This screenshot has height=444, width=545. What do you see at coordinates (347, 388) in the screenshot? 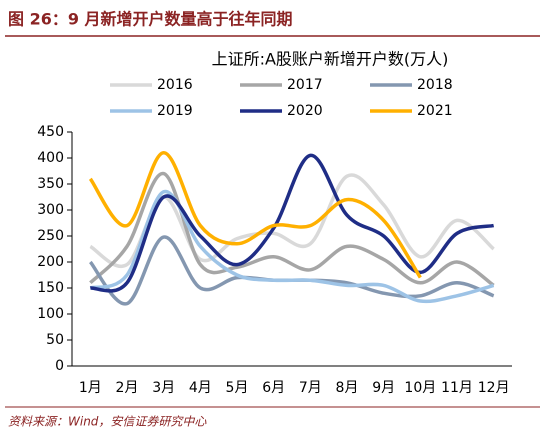
I see `x-tick-label: 8月` at bounding box center [347, 388].